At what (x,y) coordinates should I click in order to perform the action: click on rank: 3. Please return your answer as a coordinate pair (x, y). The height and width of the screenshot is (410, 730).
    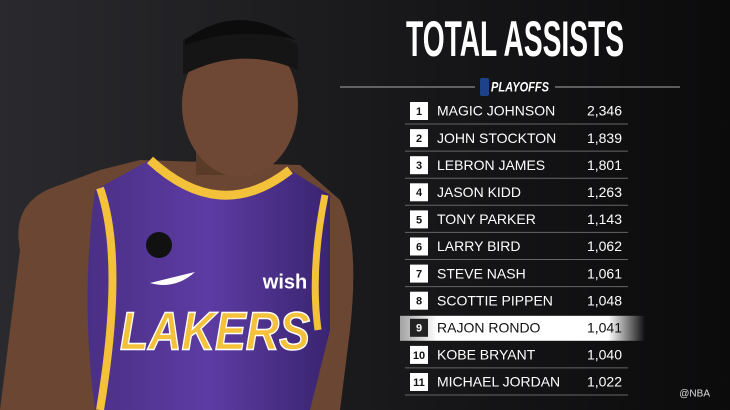
    Looking at the image, I should click on (419, 166).